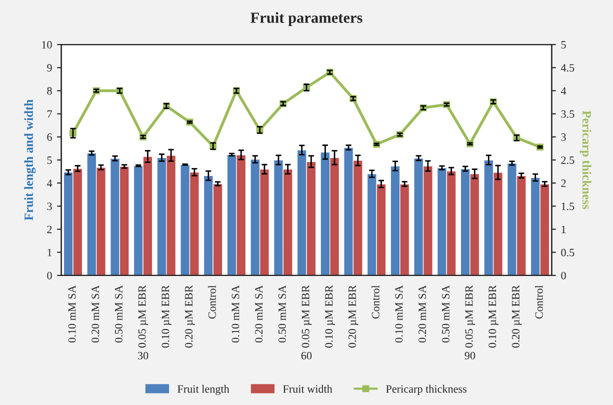 Image resolution: width=613 pixels, height=405 pixels. What do you see at coordinates (49, 206) in the screenshot?
I see `y-tick-label: 3` at bounding box center [49, 206].